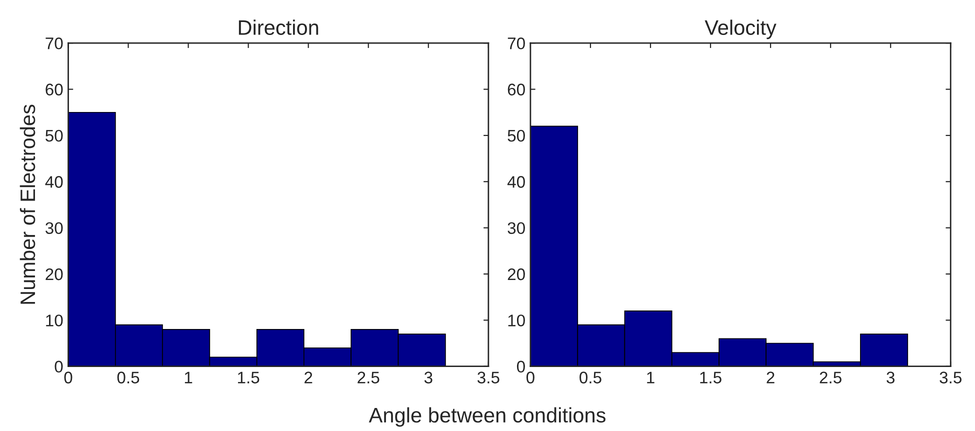 The width and height of the screenshot is (975, 431). What do you see at coordinates (740, 30) in the screenshot?
I see `chart-title: Velocity` at bounding box center [740, 30].